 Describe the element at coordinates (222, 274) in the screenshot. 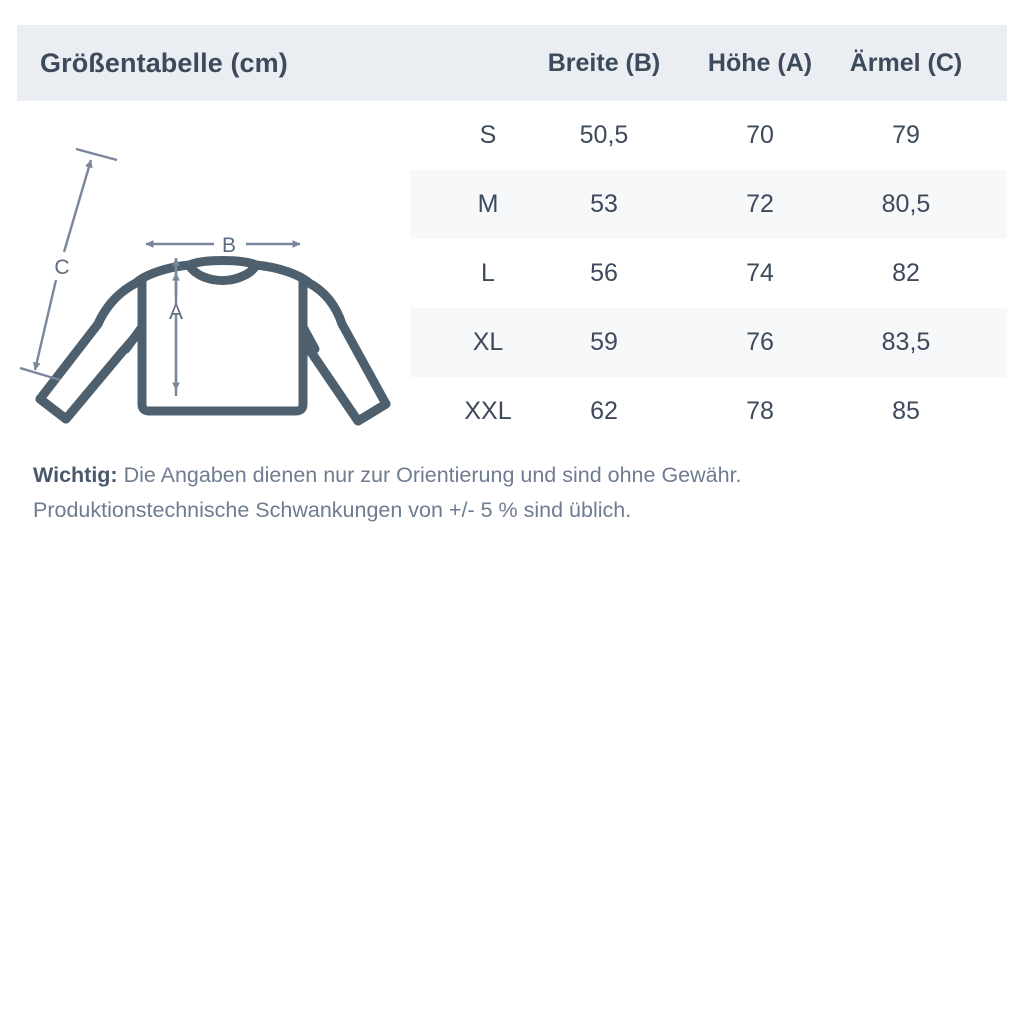

I see `shoulder-line` at that location.